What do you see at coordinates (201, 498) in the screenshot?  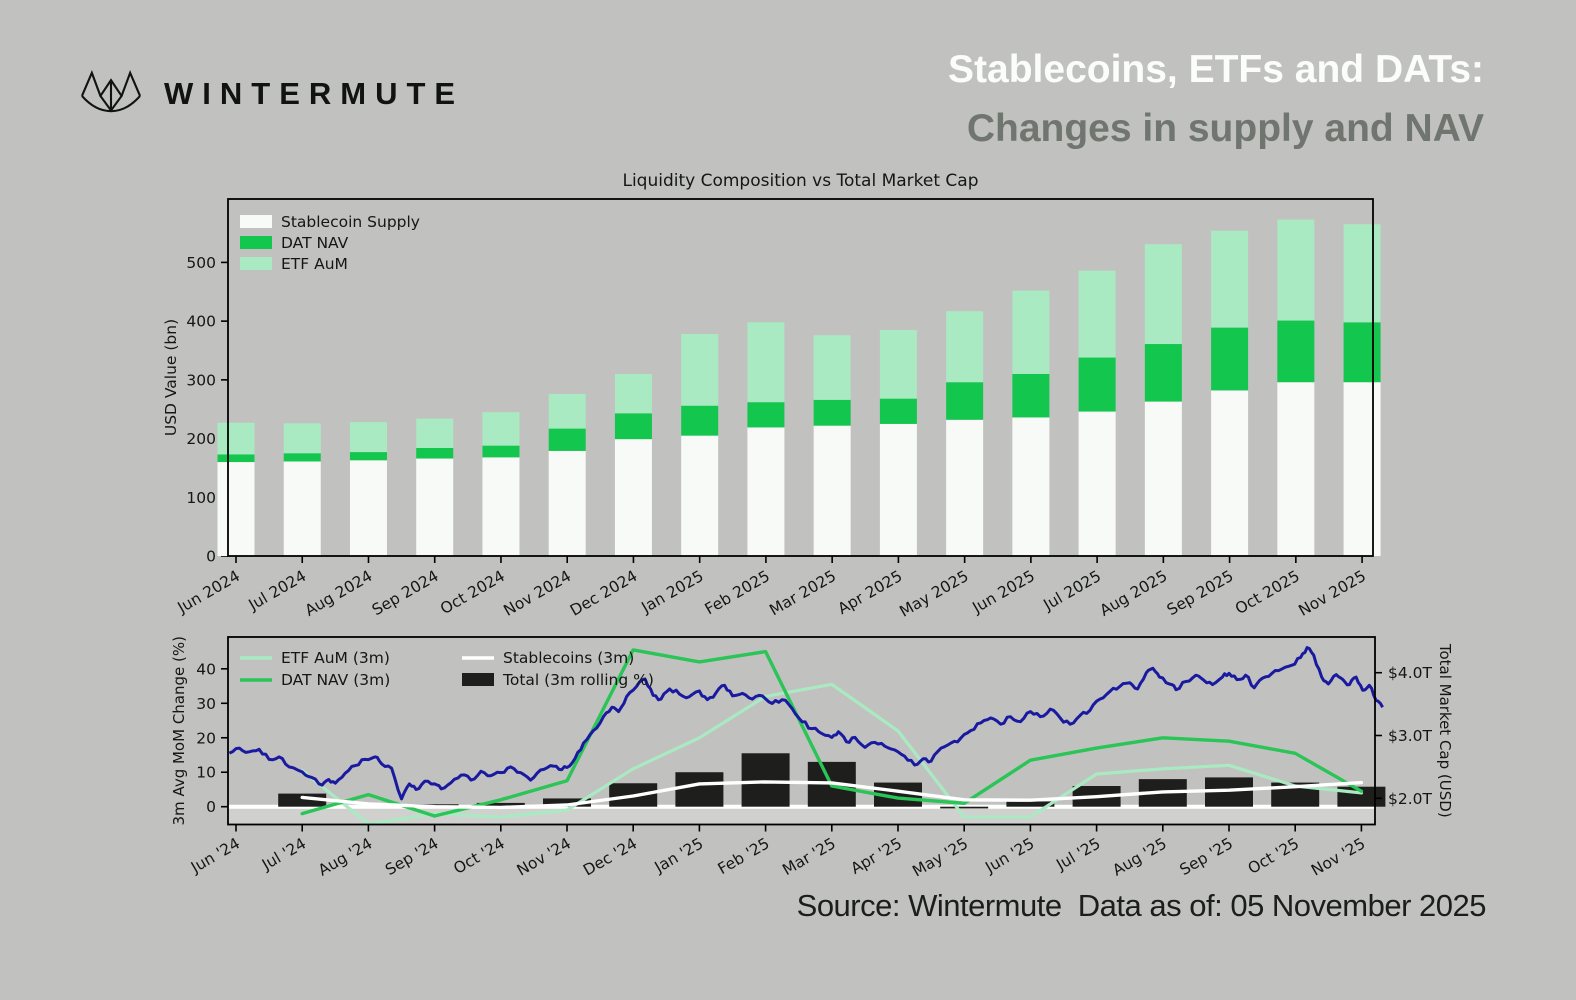 I see `y-tick-label: 100` at bounding box center [201, 498].